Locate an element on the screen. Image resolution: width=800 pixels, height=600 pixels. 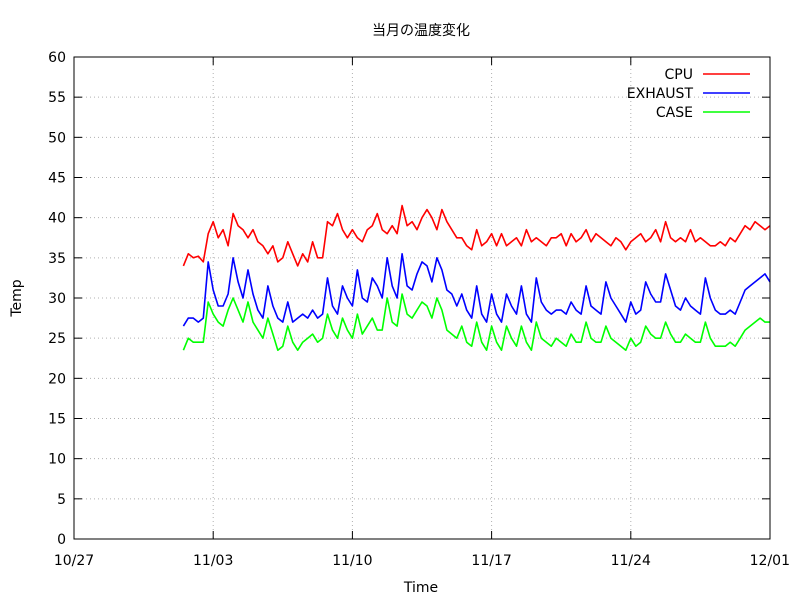
legend-label: EXHAUST is located at coordinates (660, 94).